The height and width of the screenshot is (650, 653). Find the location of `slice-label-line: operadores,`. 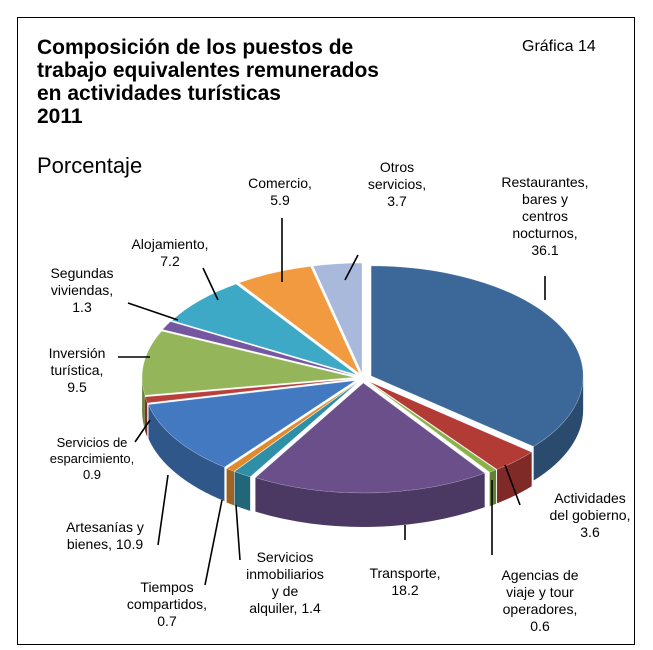

slice-label-line: operadores, is located at coordinates (540, 609).